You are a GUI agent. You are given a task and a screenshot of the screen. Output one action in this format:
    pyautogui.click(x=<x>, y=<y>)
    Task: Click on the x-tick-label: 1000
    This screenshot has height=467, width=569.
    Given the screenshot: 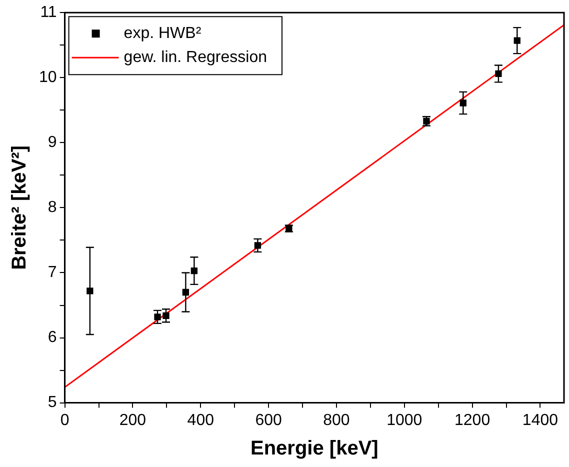 What is the action you would take?
    pyautogui.click(x=404, y=420)
    